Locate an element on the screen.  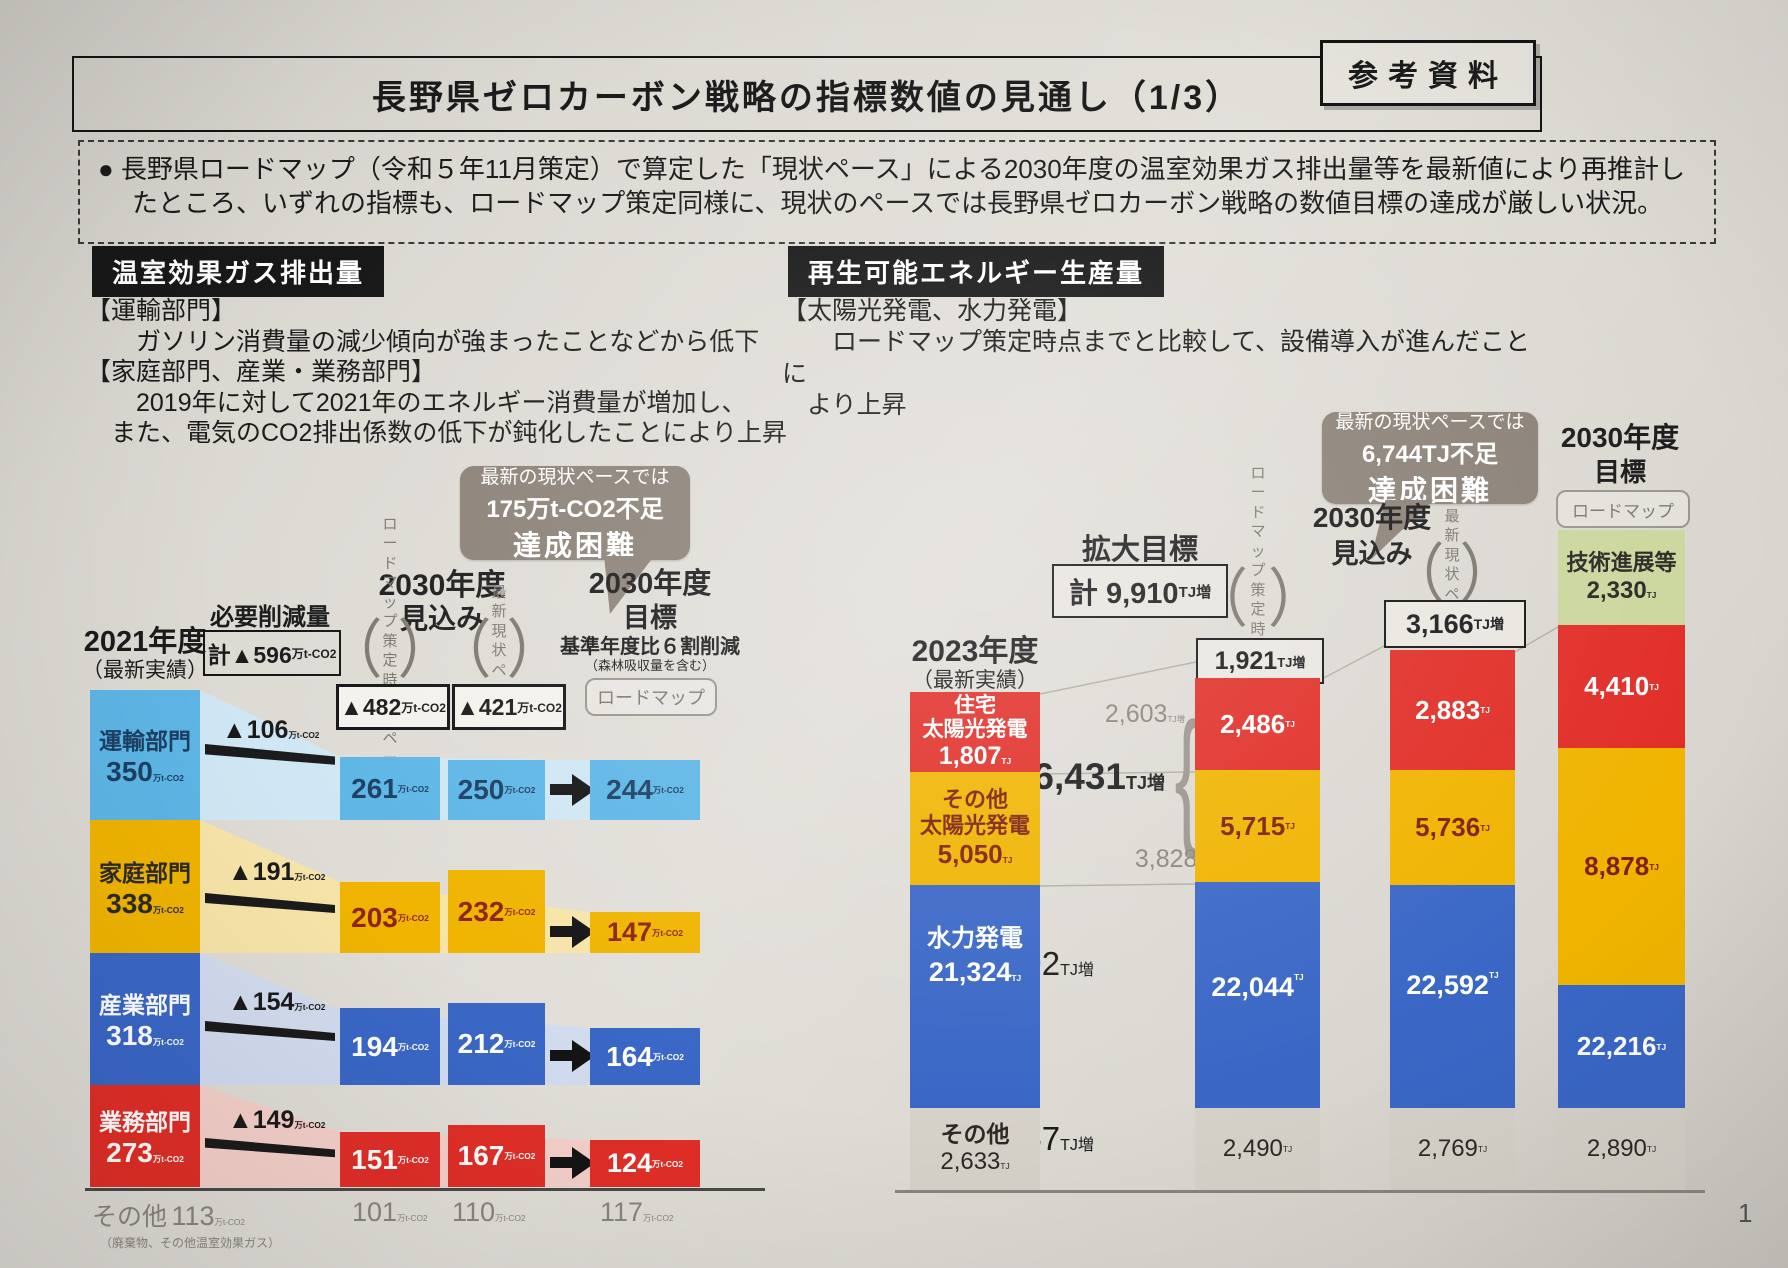
ghg-reduction-transport: ▲106万t-CO2 is located at coordinates (270, 730).